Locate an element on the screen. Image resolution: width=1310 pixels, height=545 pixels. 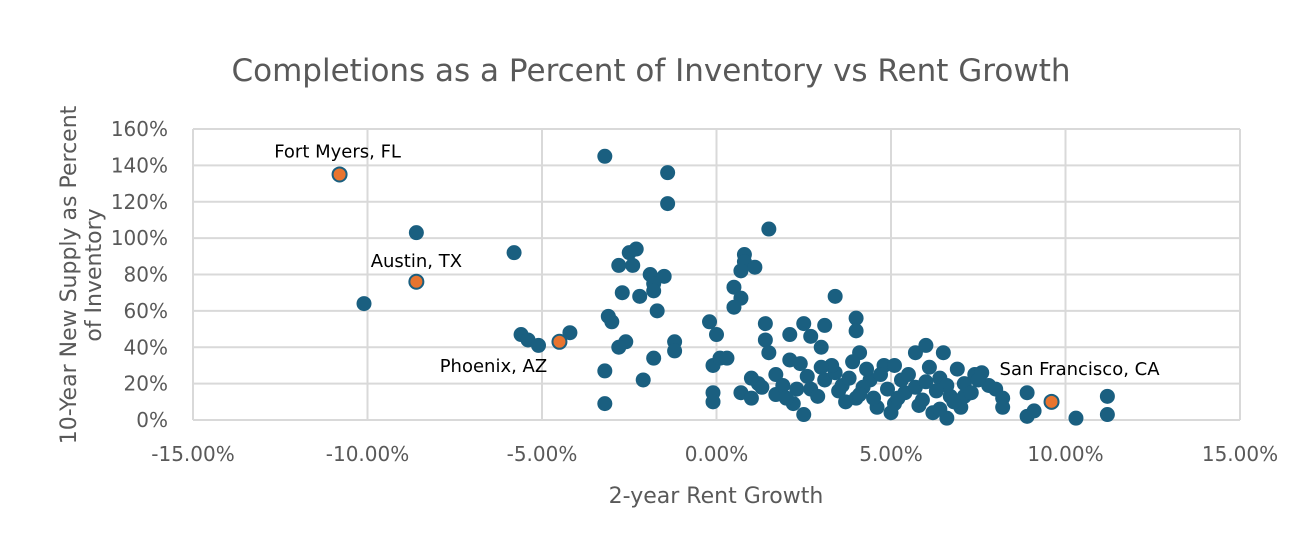
point-annotation: Fort Myers, FL is located at coordinates (337, 151).